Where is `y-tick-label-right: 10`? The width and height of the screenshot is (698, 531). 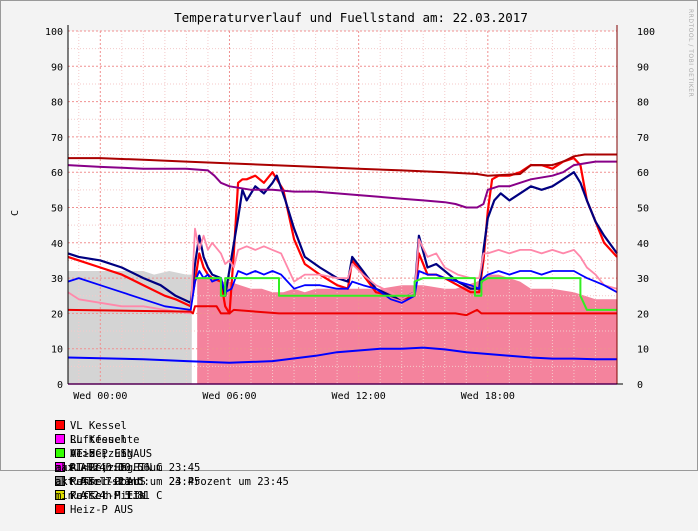 y-tick-label-right: 10 is located at coordinates (643, 350).